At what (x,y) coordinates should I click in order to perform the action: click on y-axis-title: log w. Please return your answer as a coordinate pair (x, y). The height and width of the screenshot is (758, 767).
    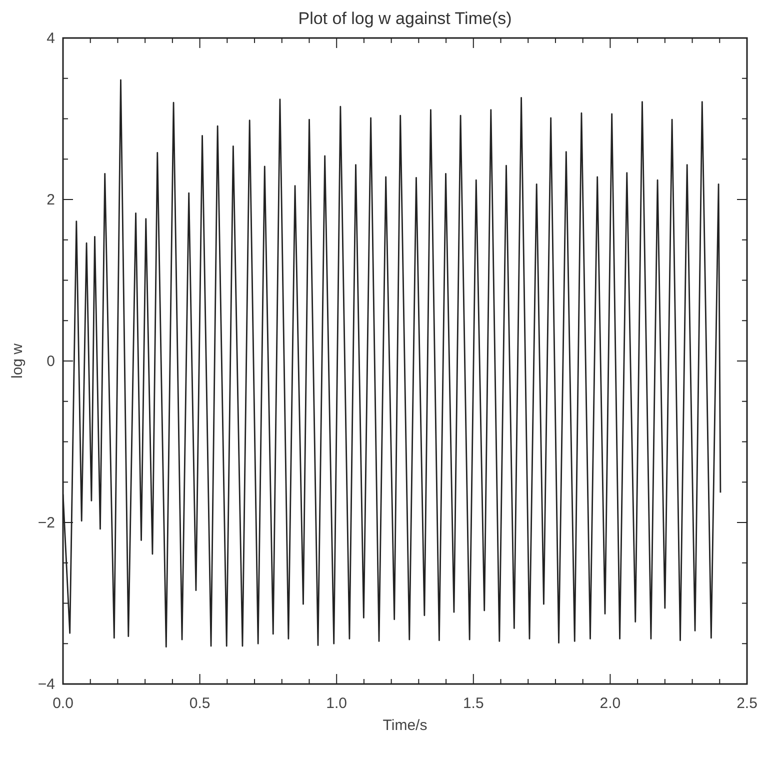
    Looking at the image, I should click on (17, 361).